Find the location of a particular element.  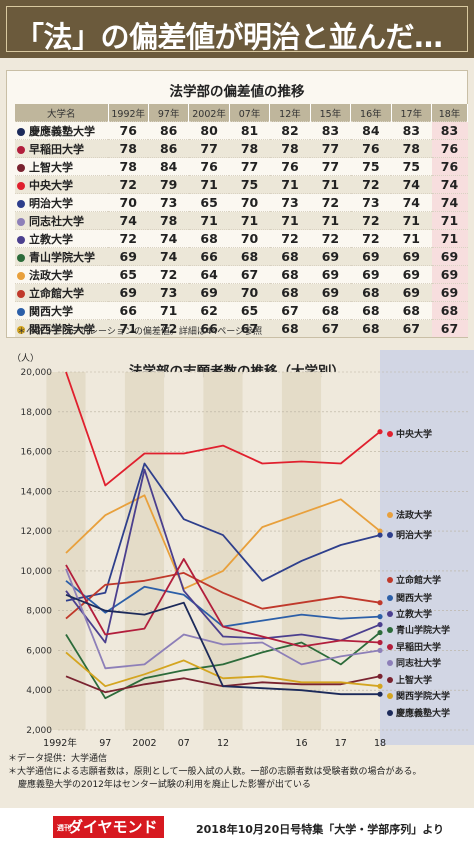

university-name-cell: 関西大学 is located at coordinates (61, 310).